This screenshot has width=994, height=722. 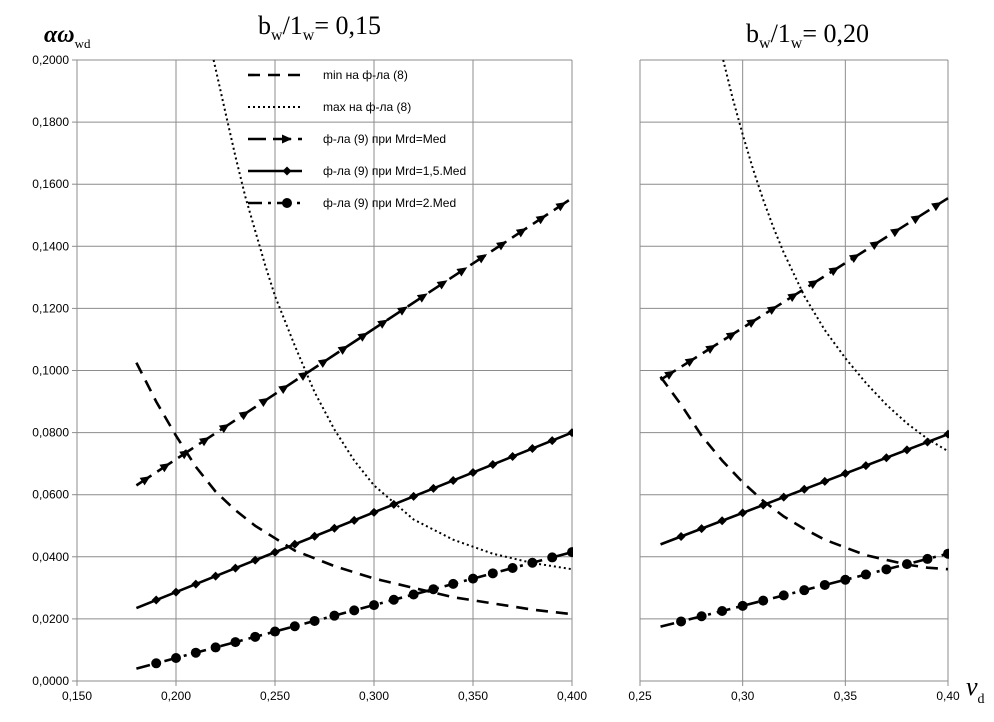 What do you see at coordinates (743, 696) in the screenshot?
I see `x-tick-label: 0,30` at bounding box center [743, 696].